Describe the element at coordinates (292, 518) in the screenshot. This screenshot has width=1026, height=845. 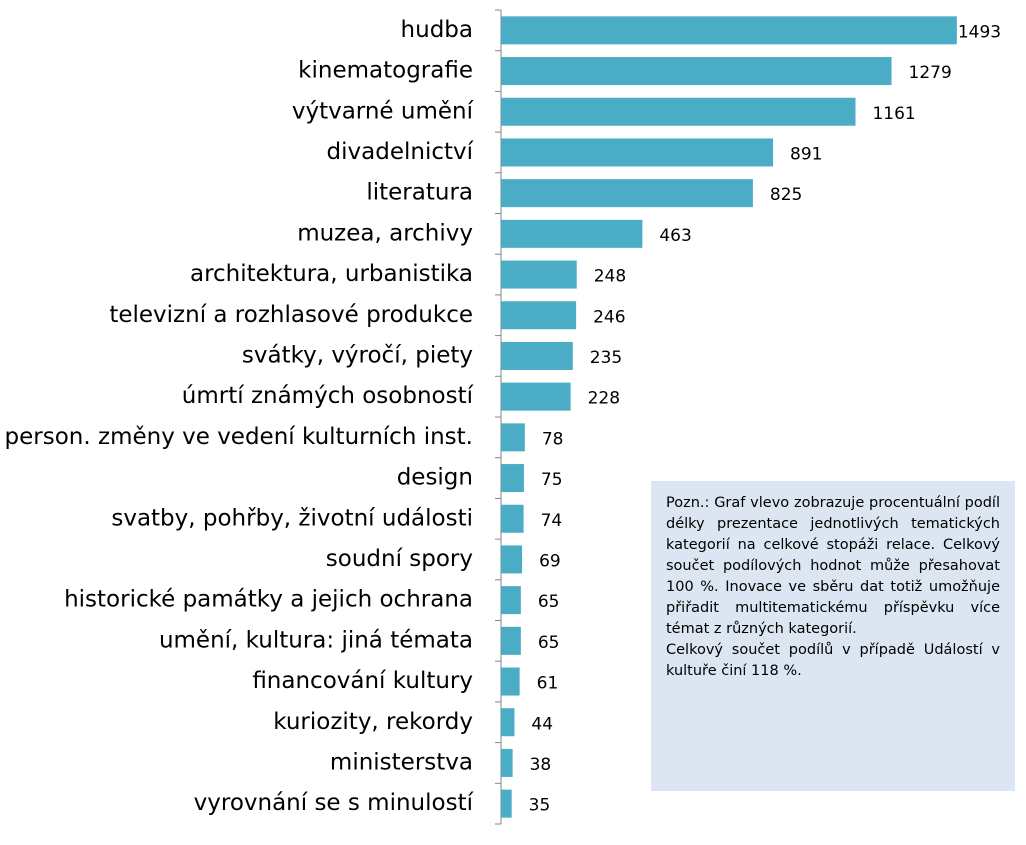
I see `category-label: svatby, pohřby, životní události` at that location.